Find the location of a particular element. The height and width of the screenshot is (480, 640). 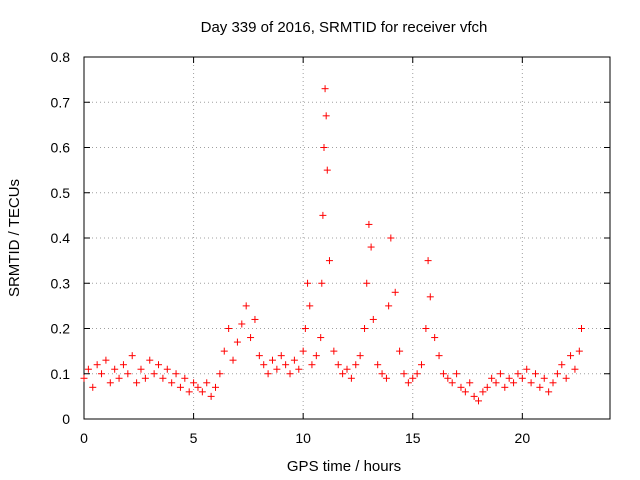

x-tick-label: 20 is located at coordinates (523, 438).